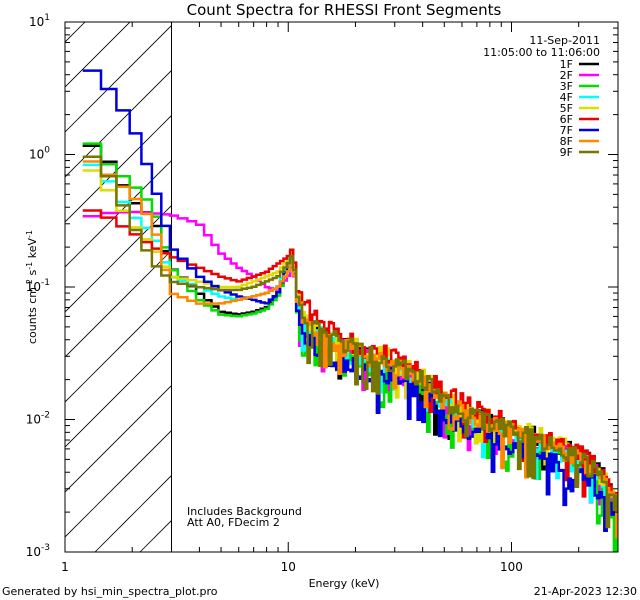 This screenshot has width=640, height=600. What do you see at coordinates (65, 567) in the screenshot?
I see `x-tick-label: 1` at bounding box center [65, 567].